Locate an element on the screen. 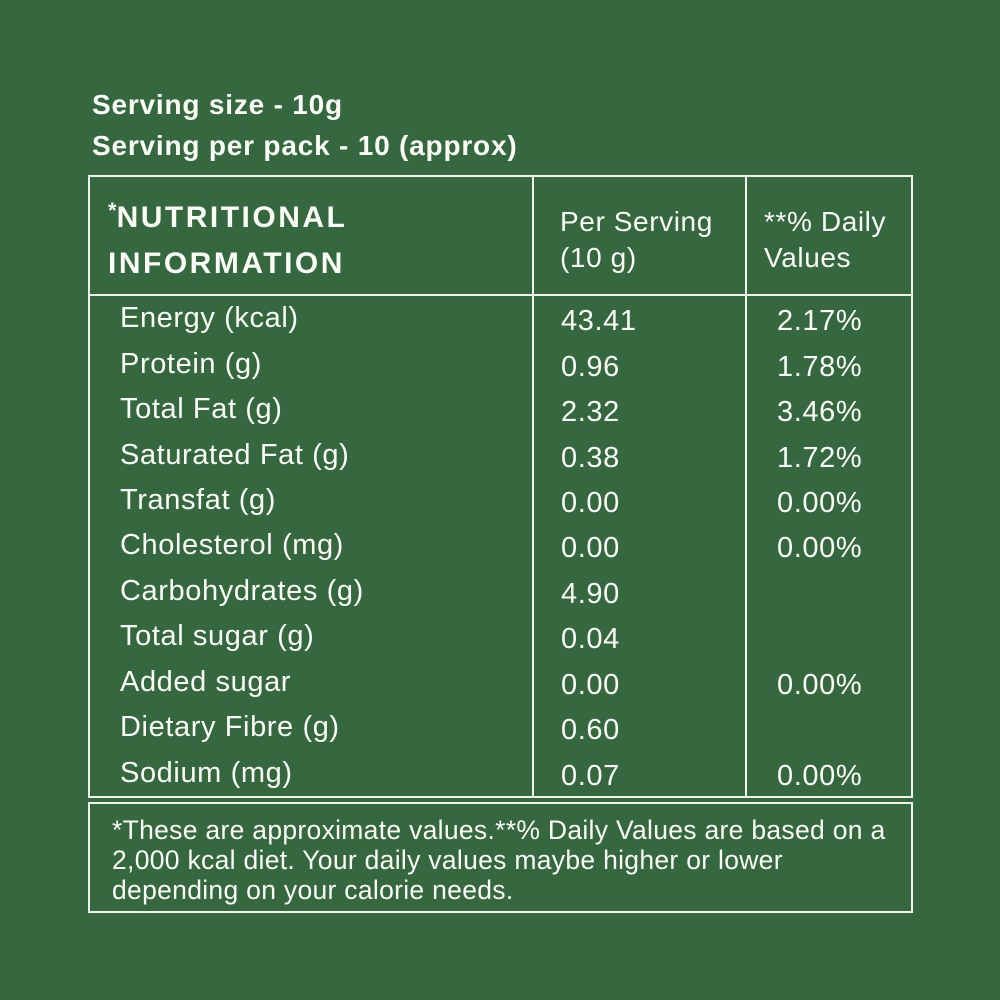 This screenshot has height=1000, width=1000. per-serving-value-text: 2.32 is located at coordinates (590, 412).